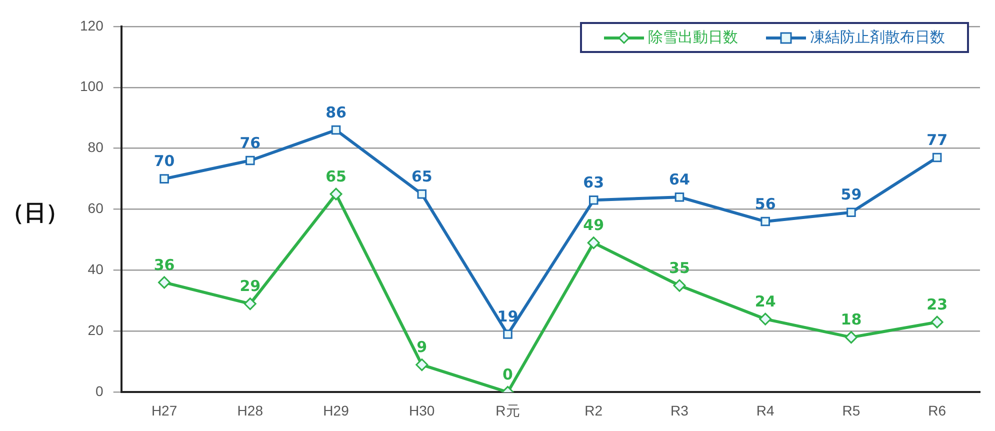 Image resolution: width=995 pixels, height=431 pixels. What do you see at coordinates (250, 410) in the screenshot?
I see `x-tick-label: H28` at bounding box center [250, 410].